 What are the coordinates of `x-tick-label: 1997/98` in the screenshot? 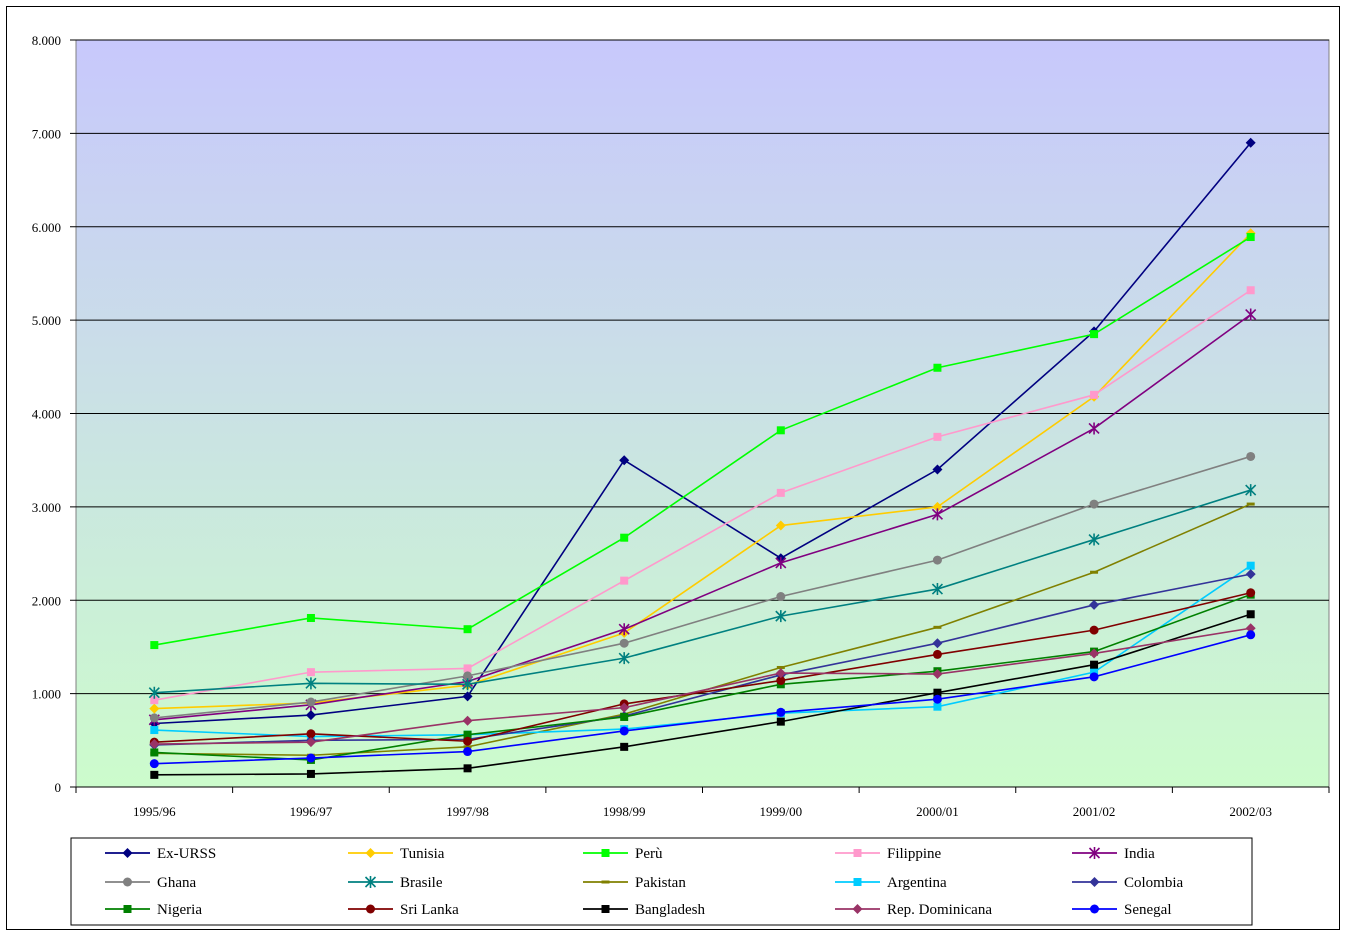 It's located at (467, 811).